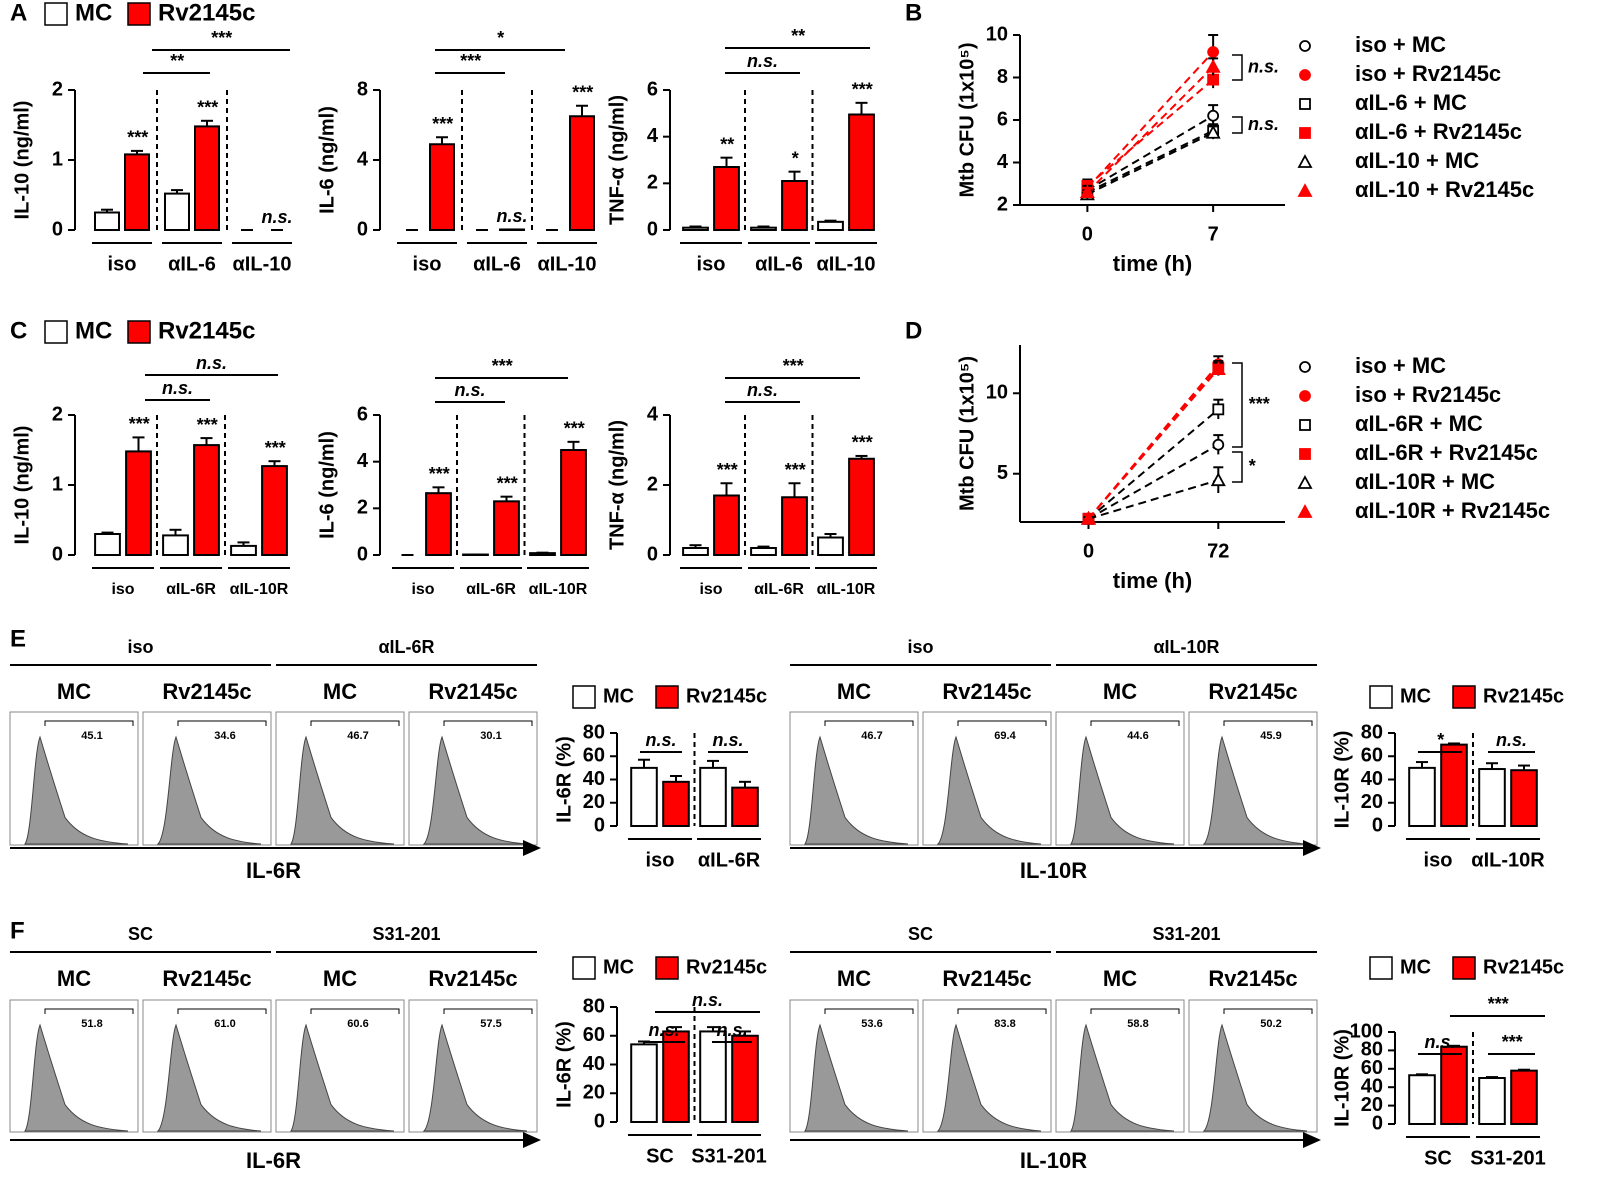 The image size is (1604, 1199). What do you see at coordinates (18, 638) in the screenshot?
I see `panel-letter: E` at bounding box center [18, 638].